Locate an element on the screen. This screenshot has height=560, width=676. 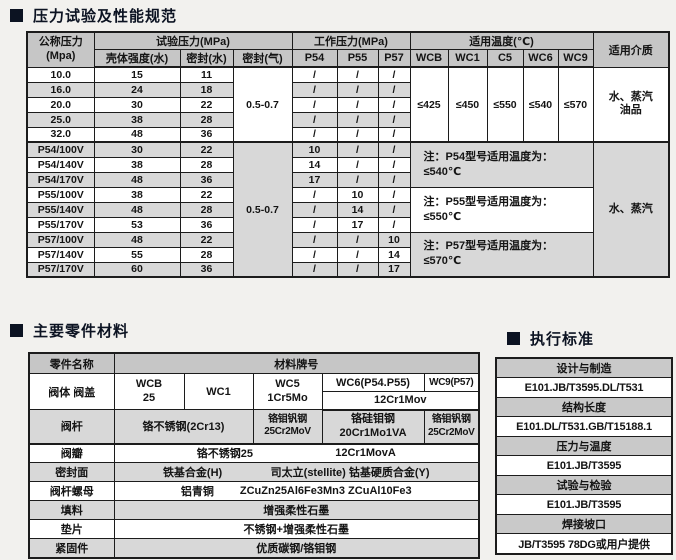
stem-material-cell: 铬不锈钢(2Cr13) is located at coordinates (183, 427).